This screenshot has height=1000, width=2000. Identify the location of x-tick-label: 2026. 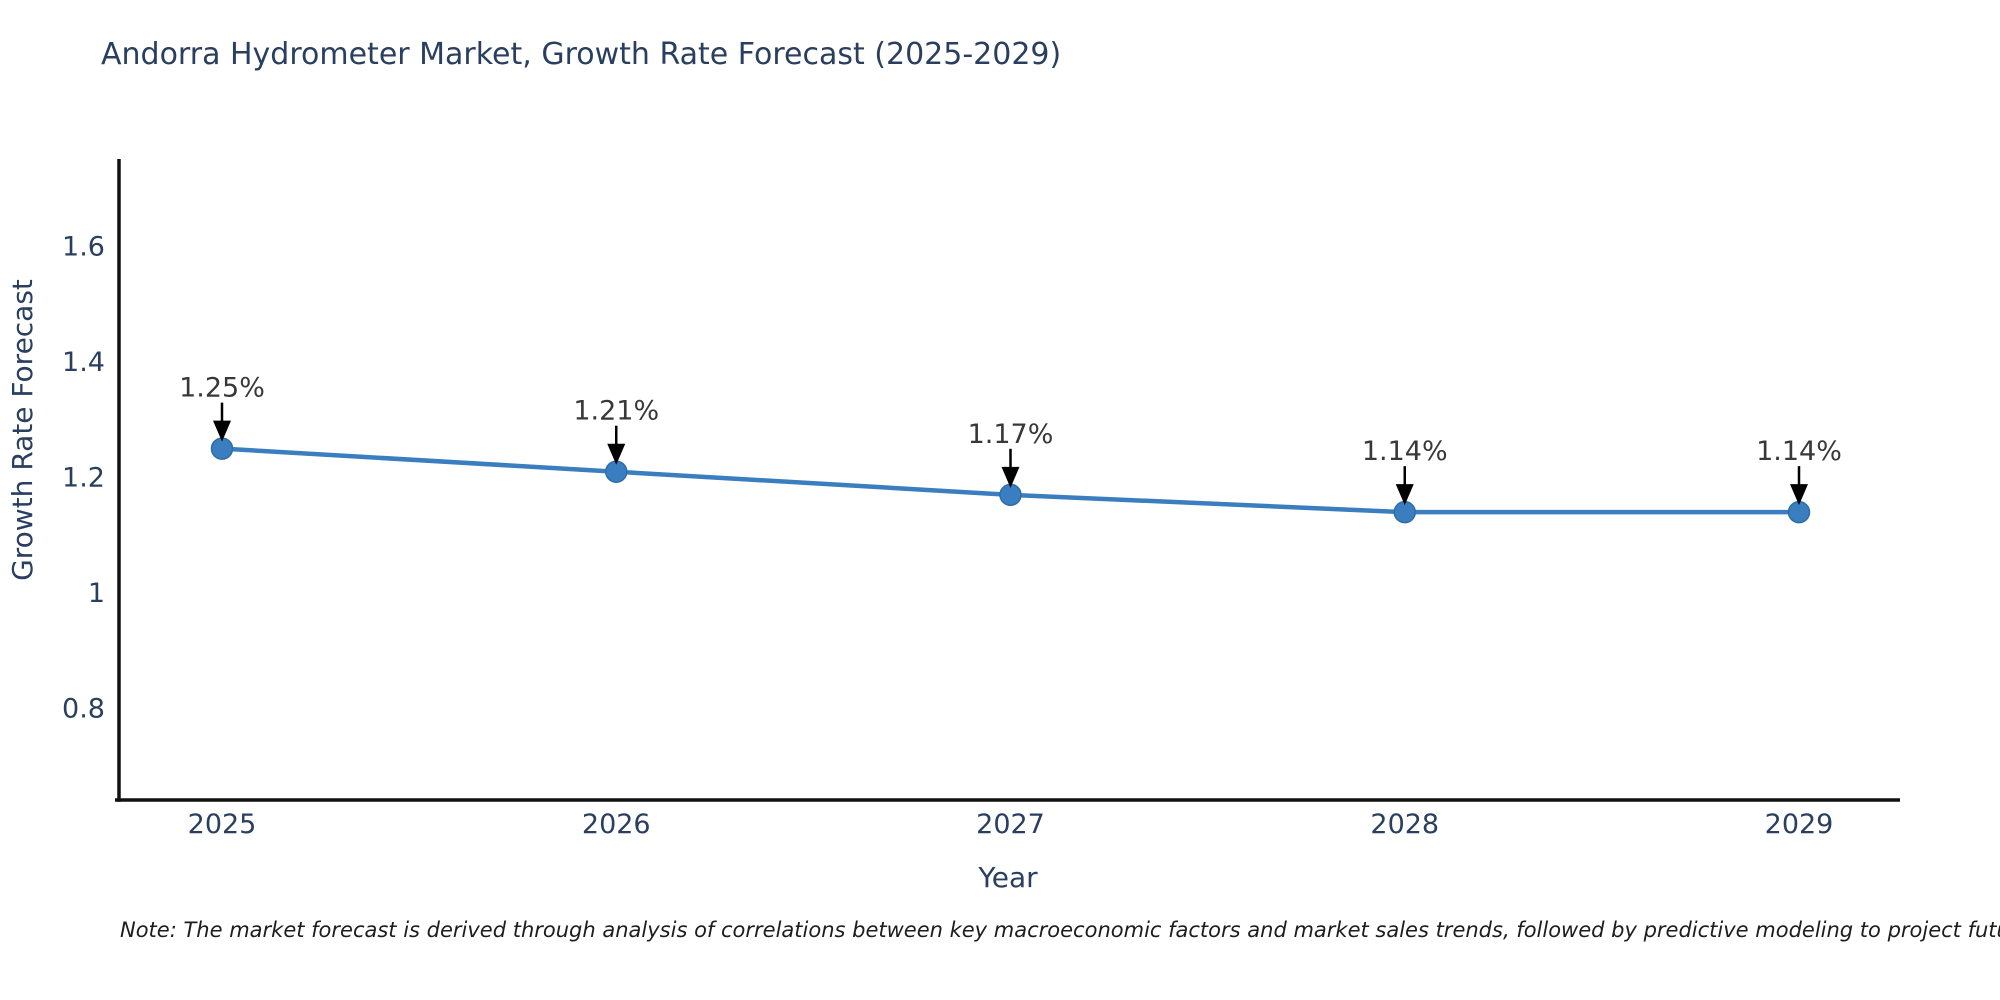
(616, 824).